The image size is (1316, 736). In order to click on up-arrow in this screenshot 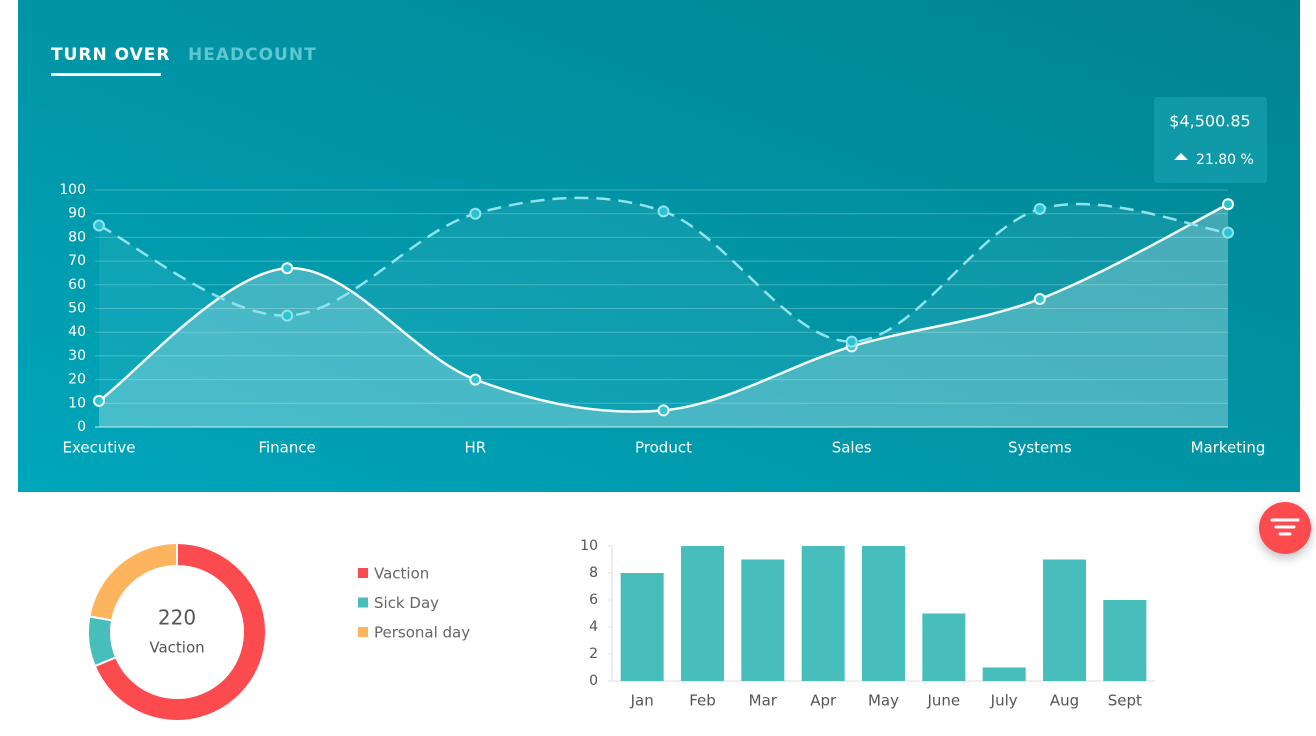, I will do `click(1181, 156)`.